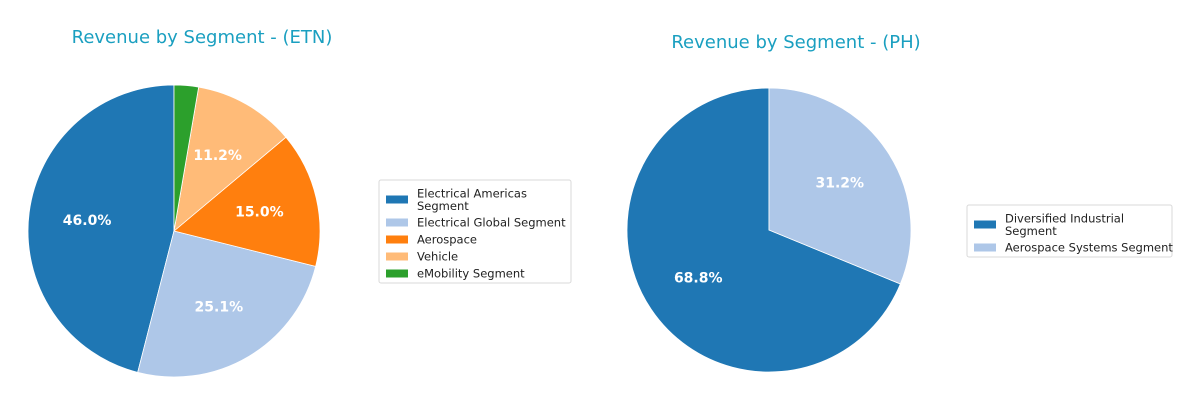 The height and width of the screenshot is (405, 1200). Describe the element at coordinates (186, 158) in the screenshot. I see `pie-slice-emobility-segment` at that location.